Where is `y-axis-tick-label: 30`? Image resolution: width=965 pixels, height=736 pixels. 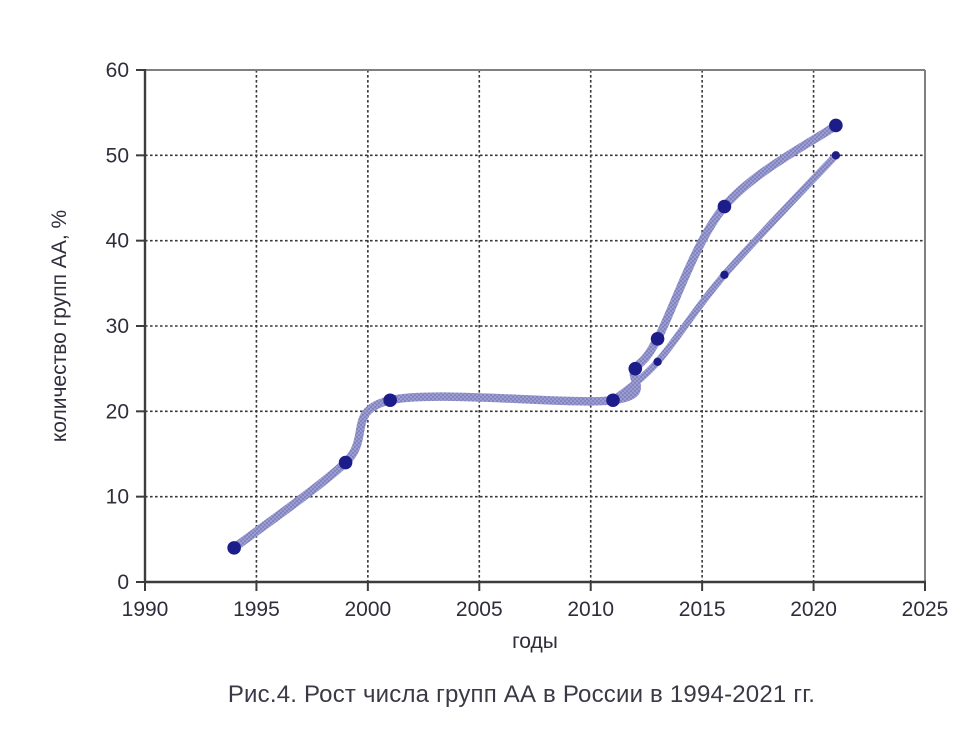
y-axis-tick-label: 30 is located at coordinates (117, 326).